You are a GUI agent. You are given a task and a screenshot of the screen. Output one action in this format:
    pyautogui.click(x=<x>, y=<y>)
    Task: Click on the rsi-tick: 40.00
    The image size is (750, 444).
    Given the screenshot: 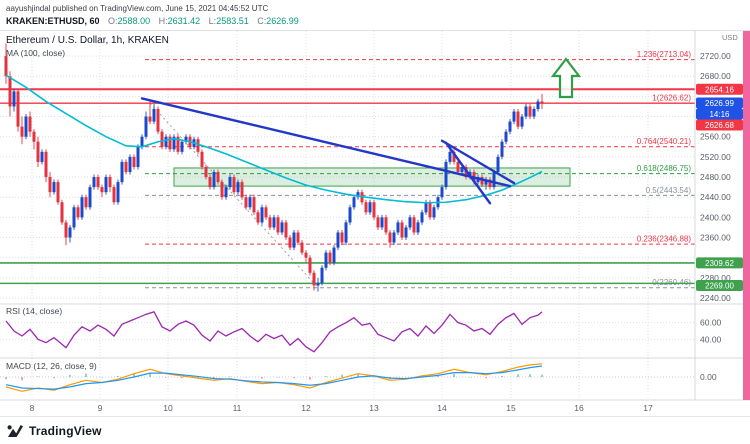 What is the action you would take?
    pyautogui.click(x=711, y=339)
    